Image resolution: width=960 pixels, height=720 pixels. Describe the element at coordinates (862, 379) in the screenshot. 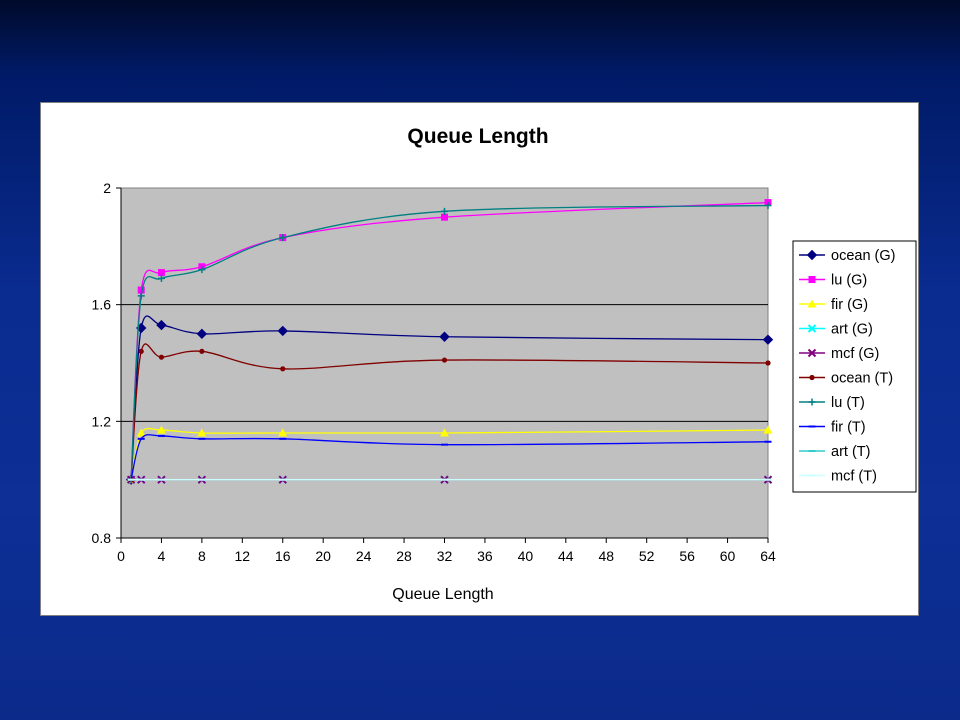

I see `legend-label-ocean-t: ocean (T)` at that location.